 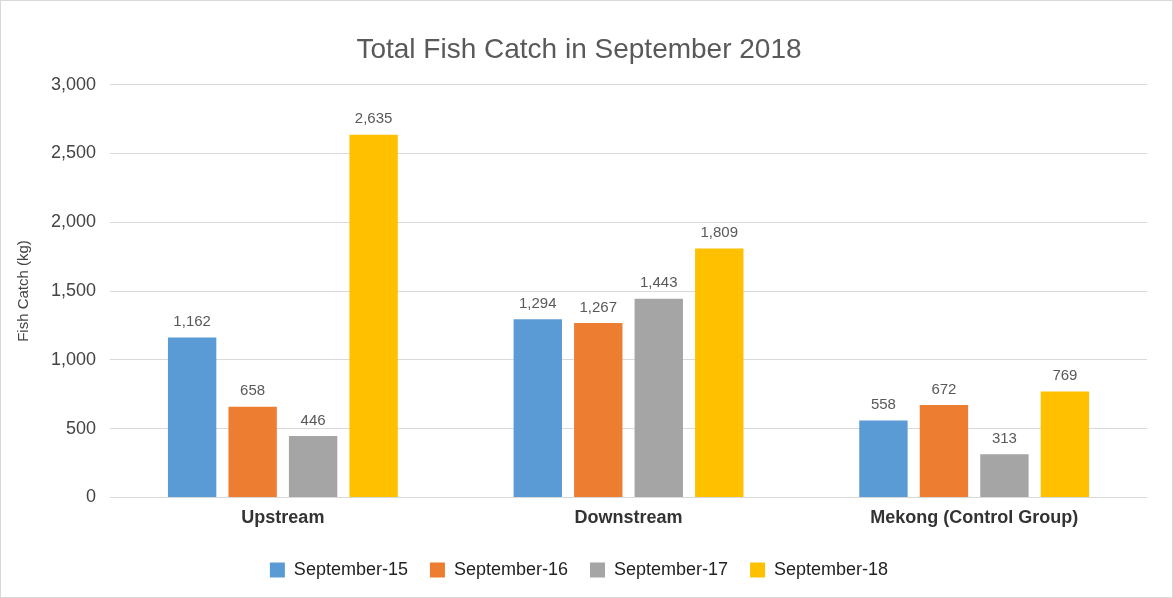 What do you see at coordinates (74, 289) in the screenshot?
I see `y-tick-label: 1,500` at bounding box center [74, 289].